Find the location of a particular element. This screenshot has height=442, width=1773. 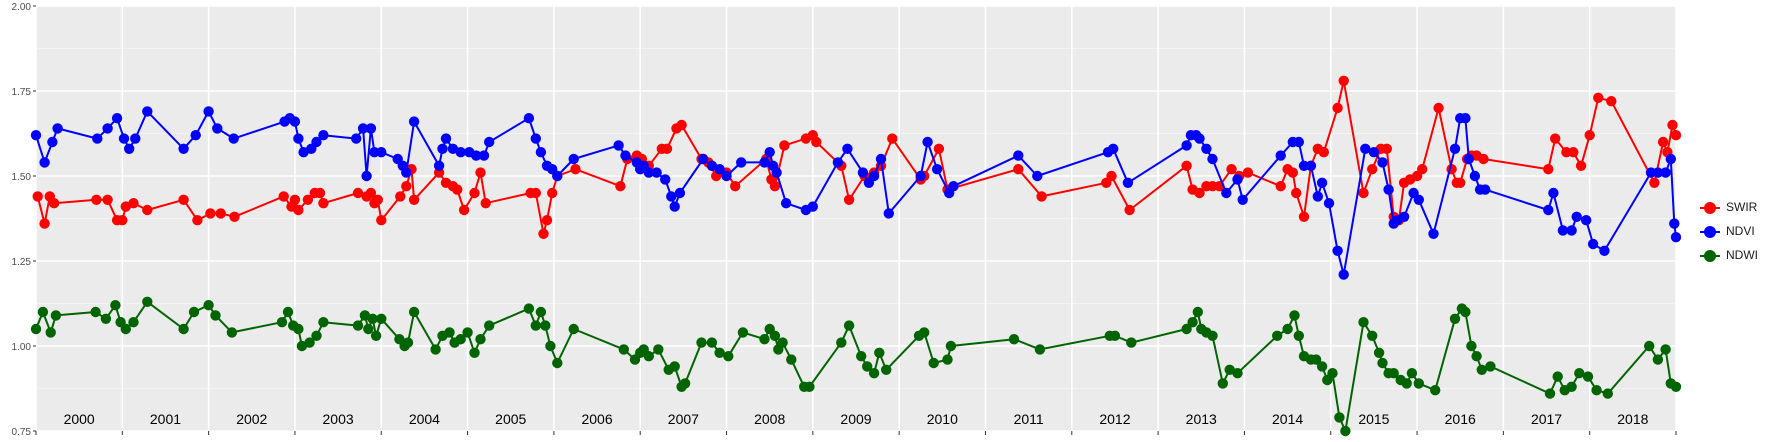

y-tick-label: 1.75 is located at coordinates (22, 92).